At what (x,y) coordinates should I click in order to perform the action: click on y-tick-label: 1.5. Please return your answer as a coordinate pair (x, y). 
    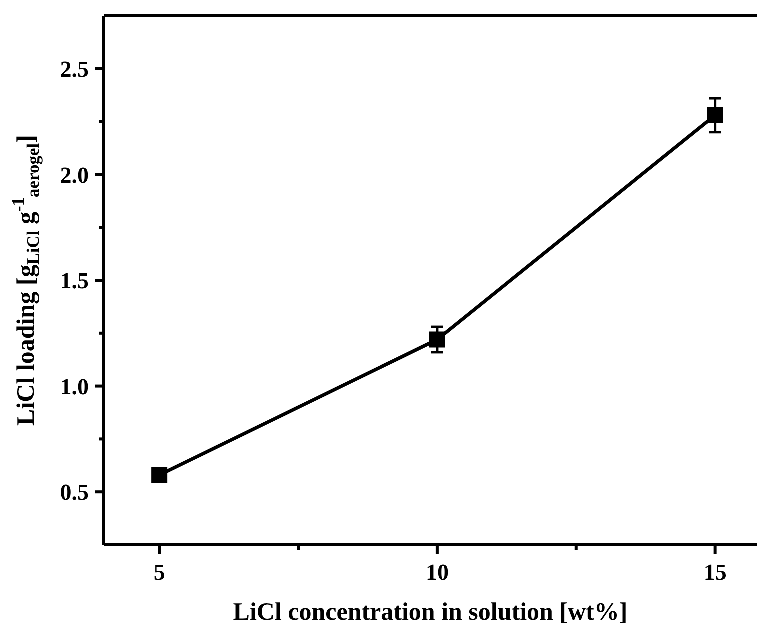
    Looking at the image, I should click on (74, 281).